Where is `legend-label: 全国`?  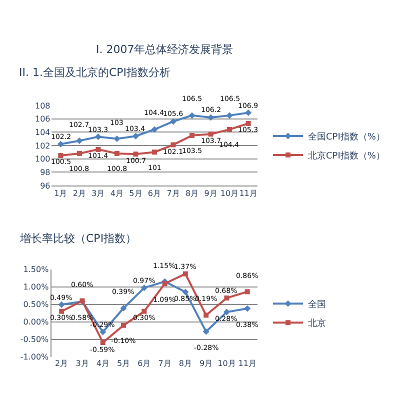 legend-label: 全国 is located at coordinates (317, 304).